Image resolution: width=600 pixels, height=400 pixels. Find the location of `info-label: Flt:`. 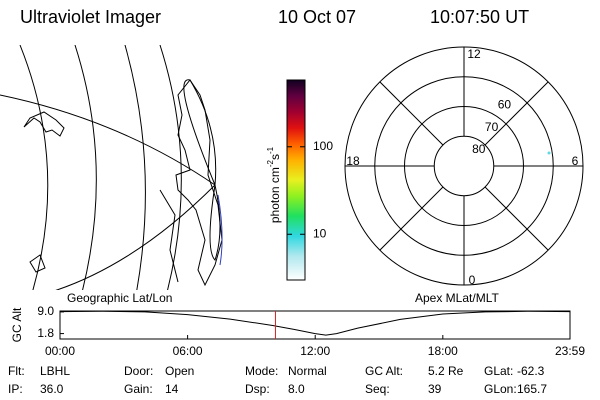

info-label: Flt: is located at coordinates (16, 371).